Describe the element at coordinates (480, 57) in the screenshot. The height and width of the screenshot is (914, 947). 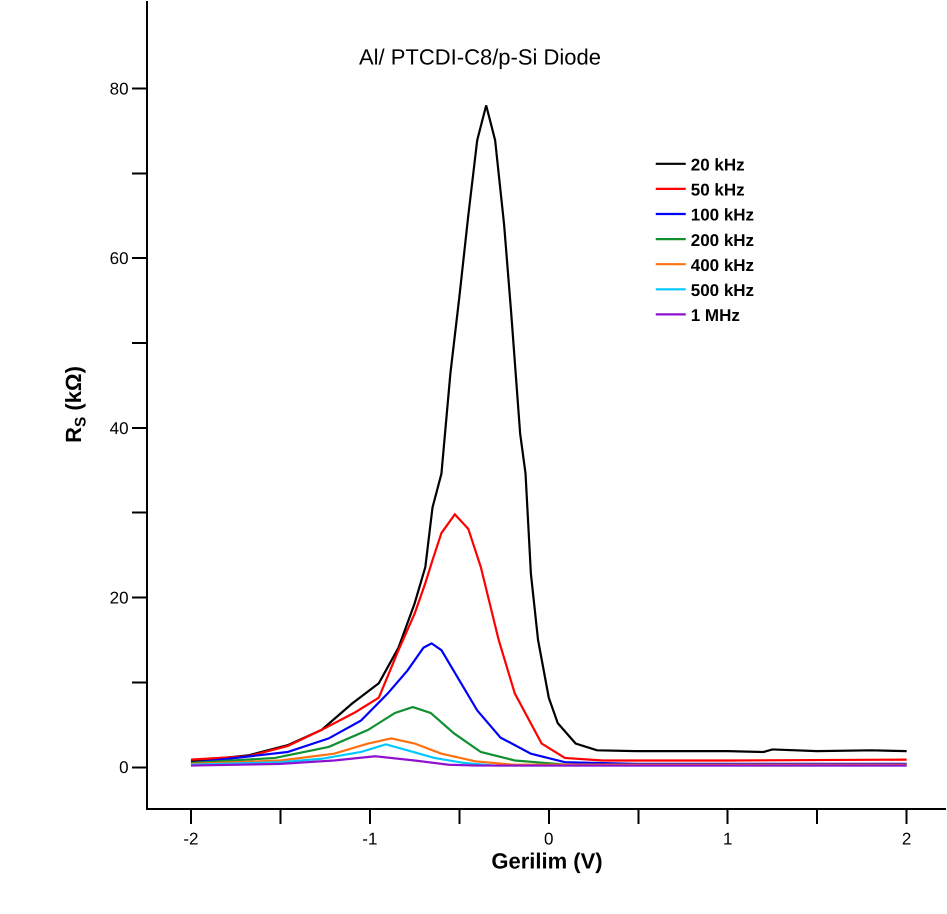
I see `text: Al/ PTCDI-C8/p-Si Diode` at that location.